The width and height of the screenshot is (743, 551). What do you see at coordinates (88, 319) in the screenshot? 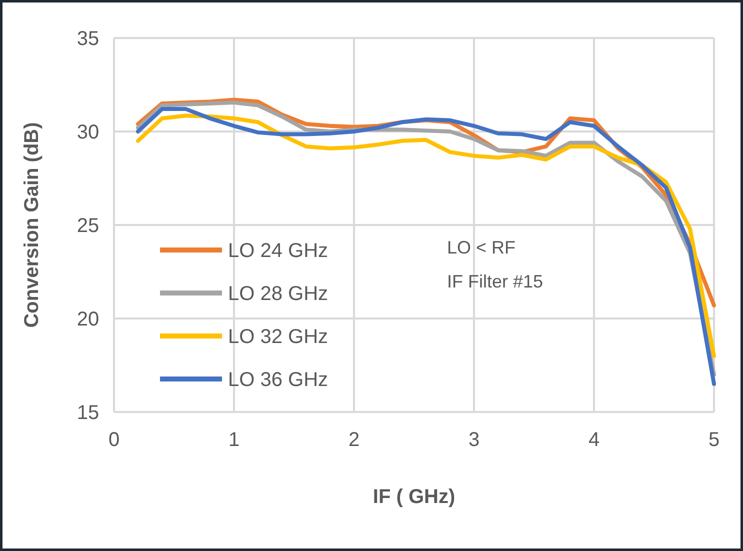
I see `y-tick-label: 20` at bounding box center [88, 319].